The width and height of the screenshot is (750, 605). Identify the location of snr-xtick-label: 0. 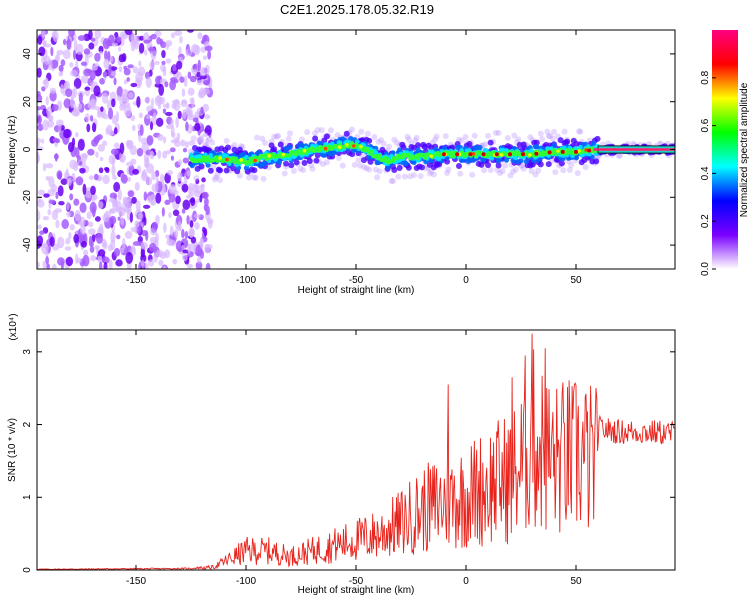
(466, 581).